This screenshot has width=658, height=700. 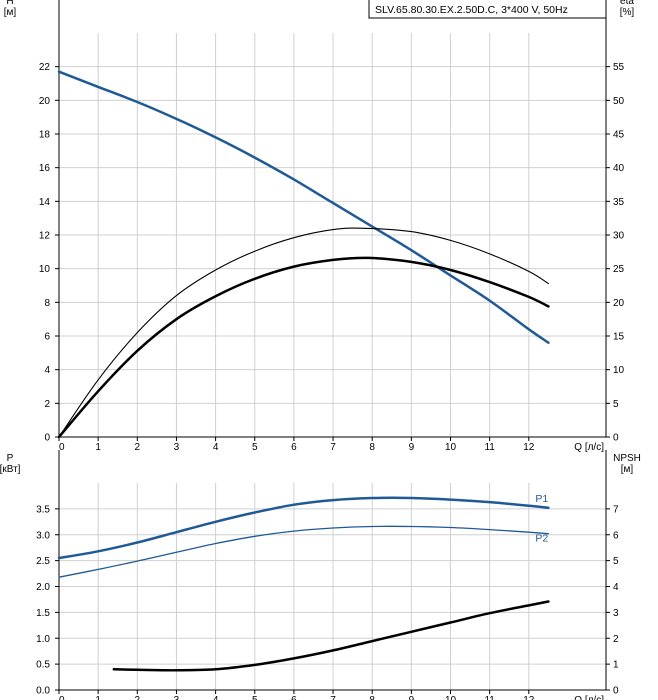 I want to click on y-left-tick-label: 16, so click(x=45, y=168).